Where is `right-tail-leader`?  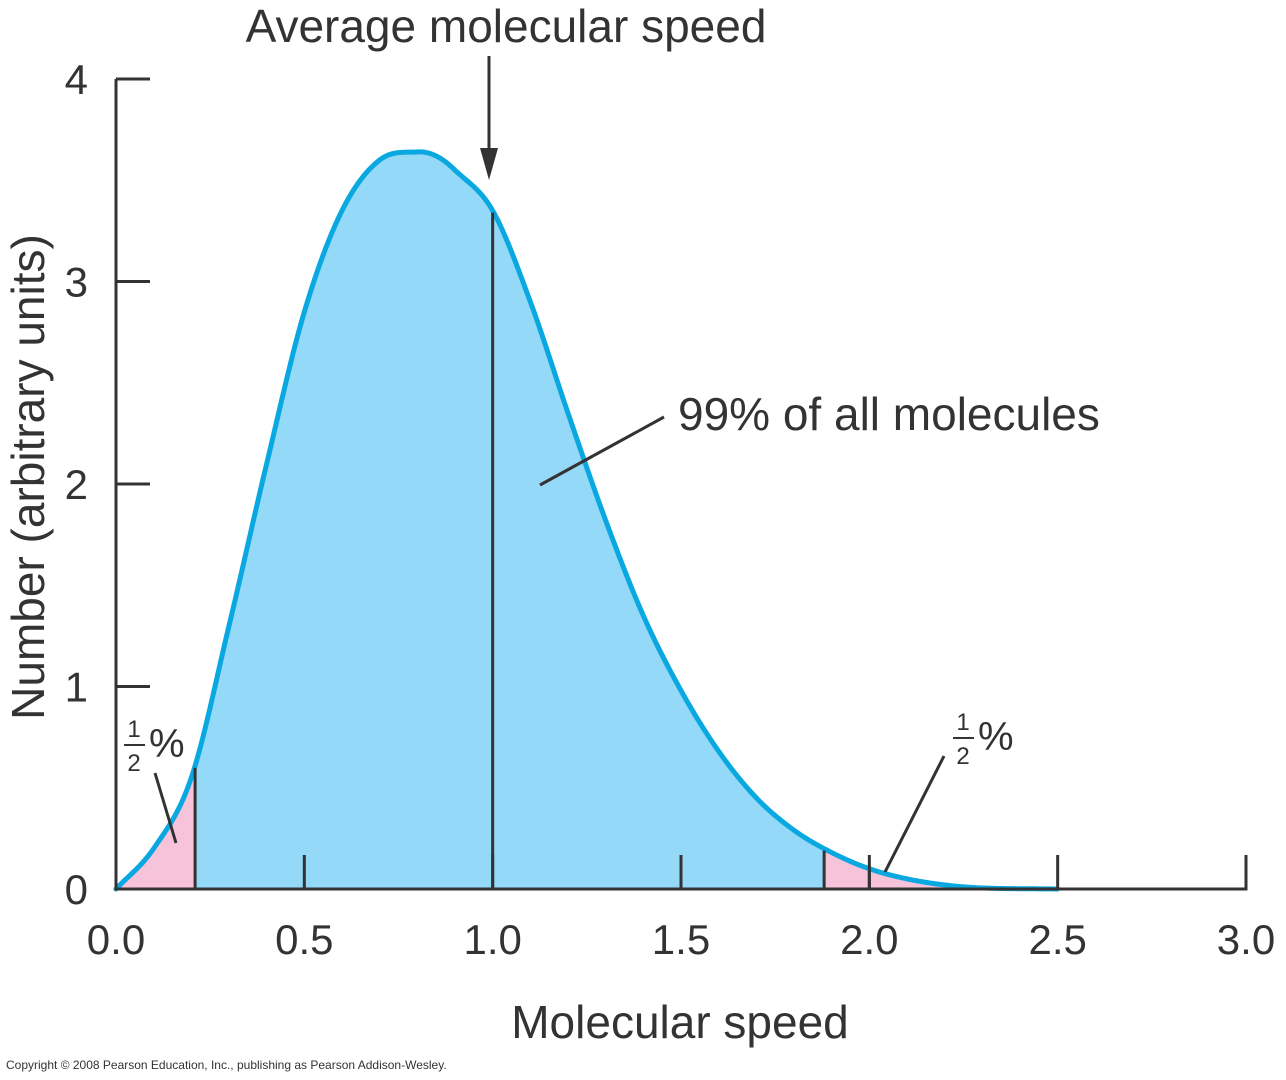
right-tail-leader is located at coordinates (914, 814).